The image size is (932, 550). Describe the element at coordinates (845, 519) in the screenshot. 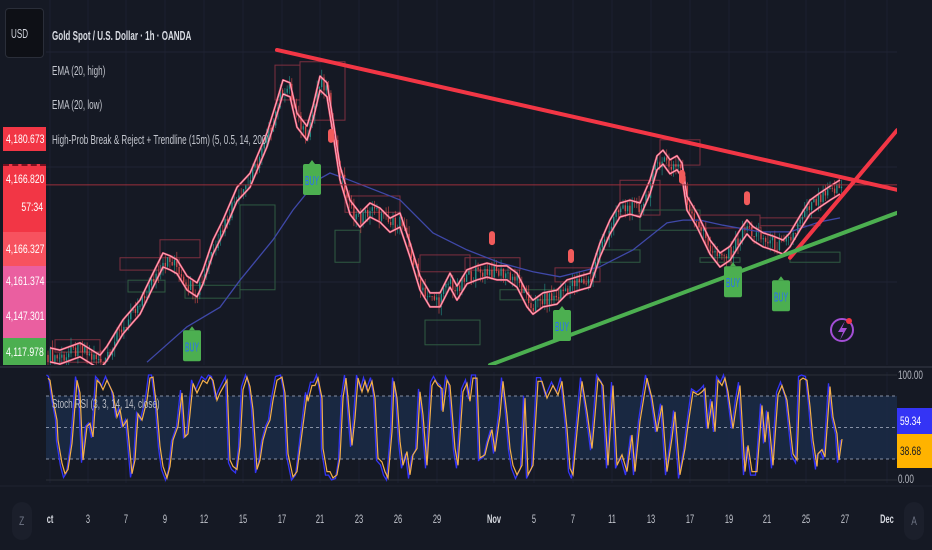

I see `time-tick-label: 27` at that location.